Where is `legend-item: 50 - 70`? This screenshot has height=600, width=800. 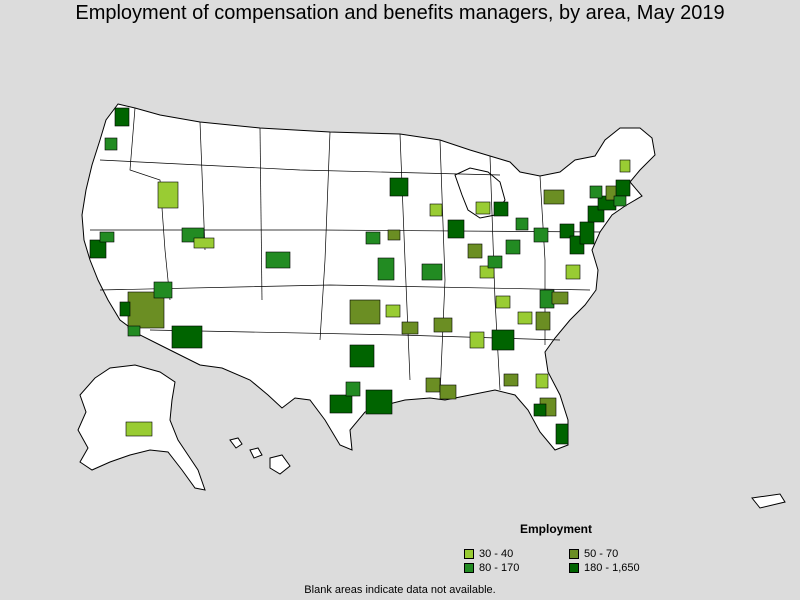 legend-item: 50 - 70 is located at coordinates (593, 554).